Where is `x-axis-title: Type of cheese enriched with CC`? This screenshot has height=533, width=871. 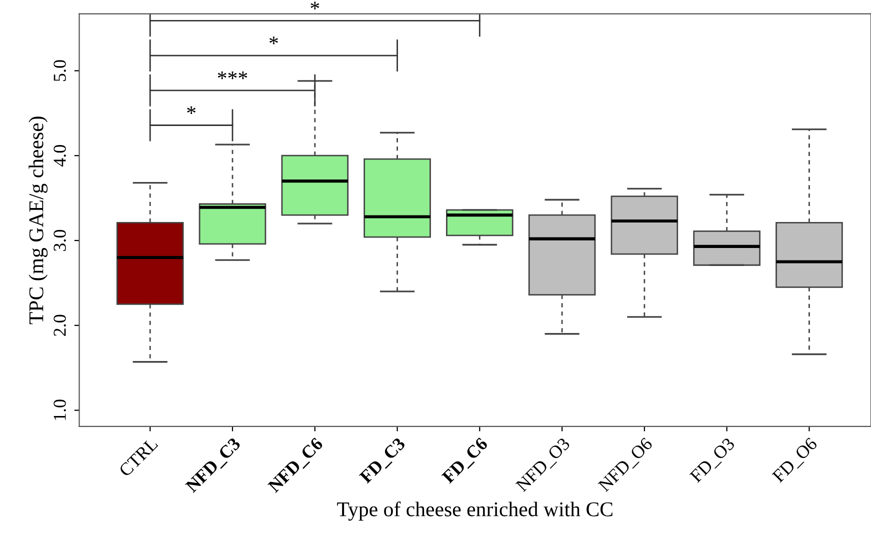 x-axis-title: Type of cheese enriched with CC is located at coordinates (474, 511).